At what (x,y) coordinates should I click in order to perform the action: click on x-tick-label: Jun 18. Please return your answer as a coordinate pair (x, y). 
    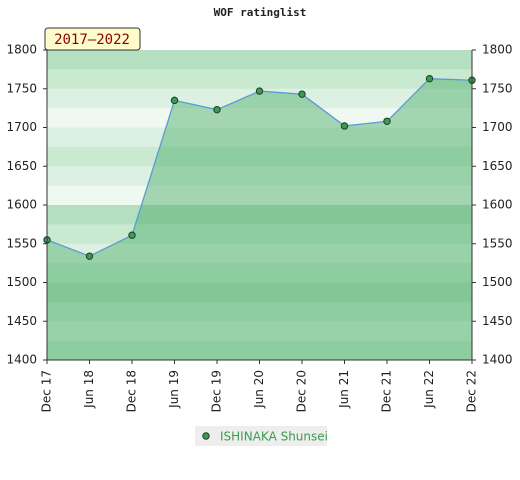
    Looking at the image, I should click on (89, 389).